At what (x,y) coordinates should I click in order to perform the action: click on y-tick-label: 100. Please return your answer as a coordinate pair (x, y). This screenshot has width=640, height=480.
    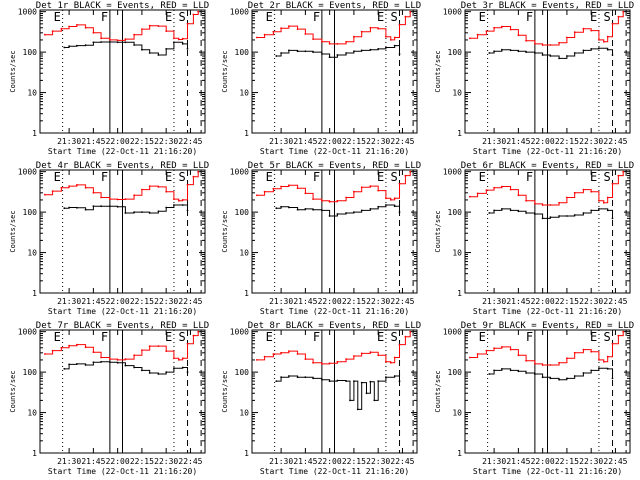
    Looking at the image, I should click on (30, 372).